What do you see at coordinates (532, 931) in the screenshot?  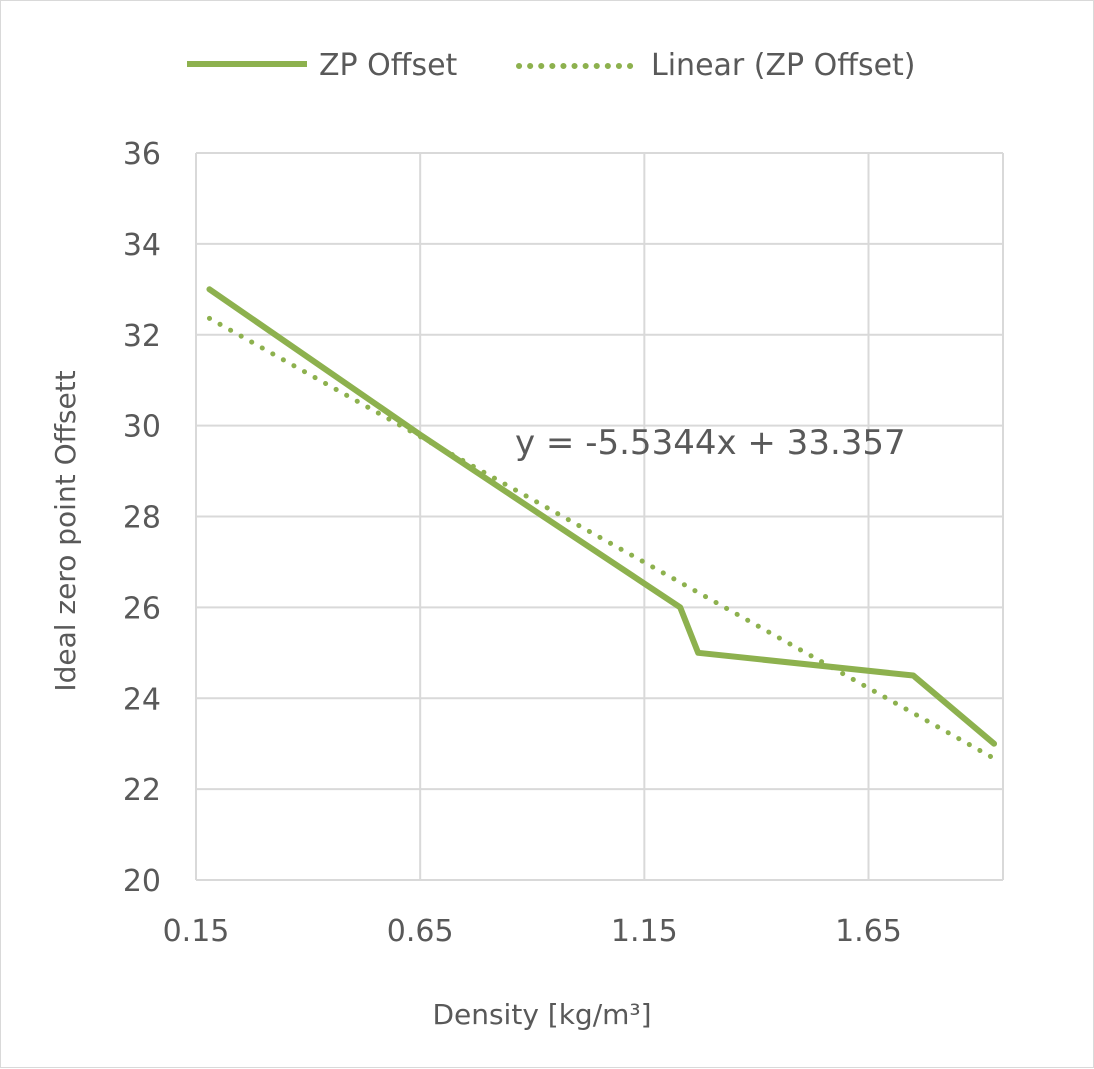 I see `x-tick-labels: 0.15 0.65 1.15 1.65` at bounding box center [532, 931].